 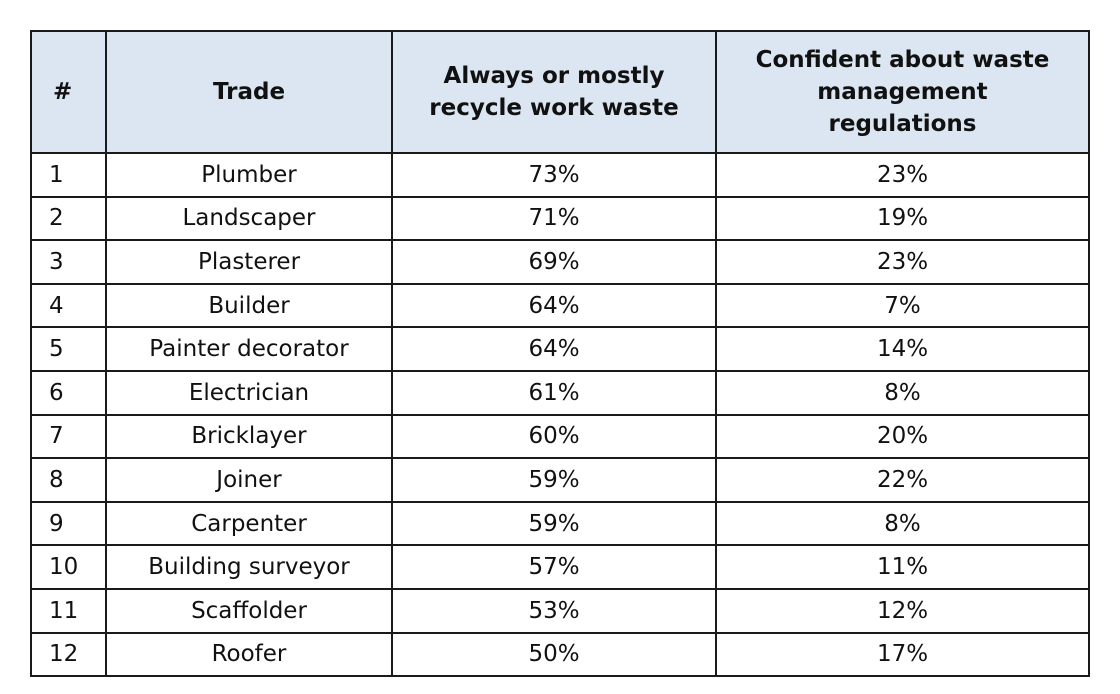 I want to click on row-number-cell: 8, so click(x=68, y=480).